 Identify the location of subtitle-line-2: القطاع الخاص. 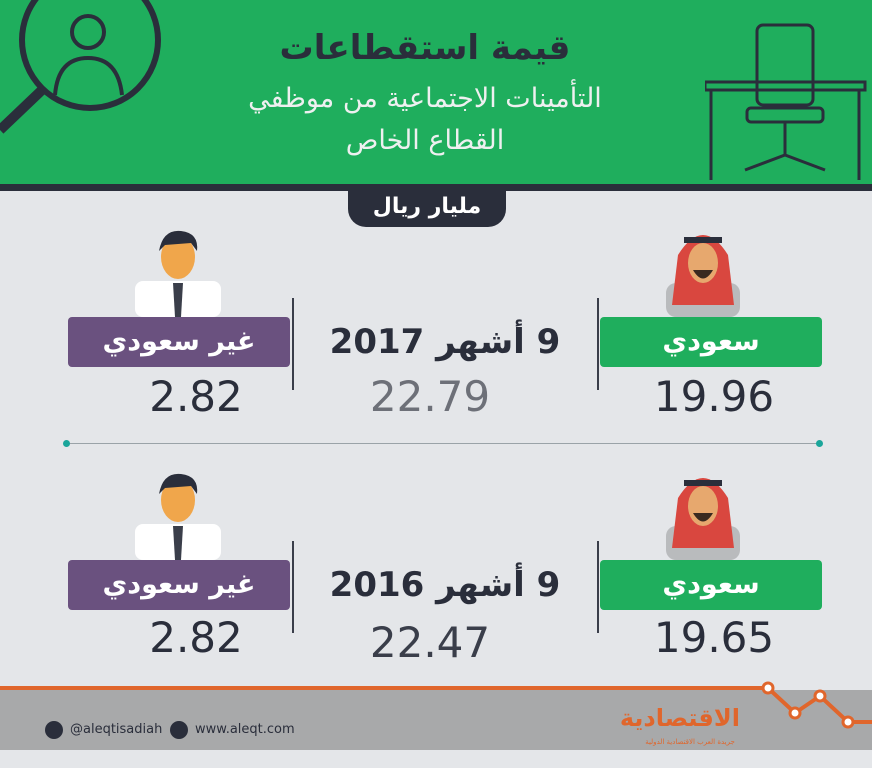
(425, 140).